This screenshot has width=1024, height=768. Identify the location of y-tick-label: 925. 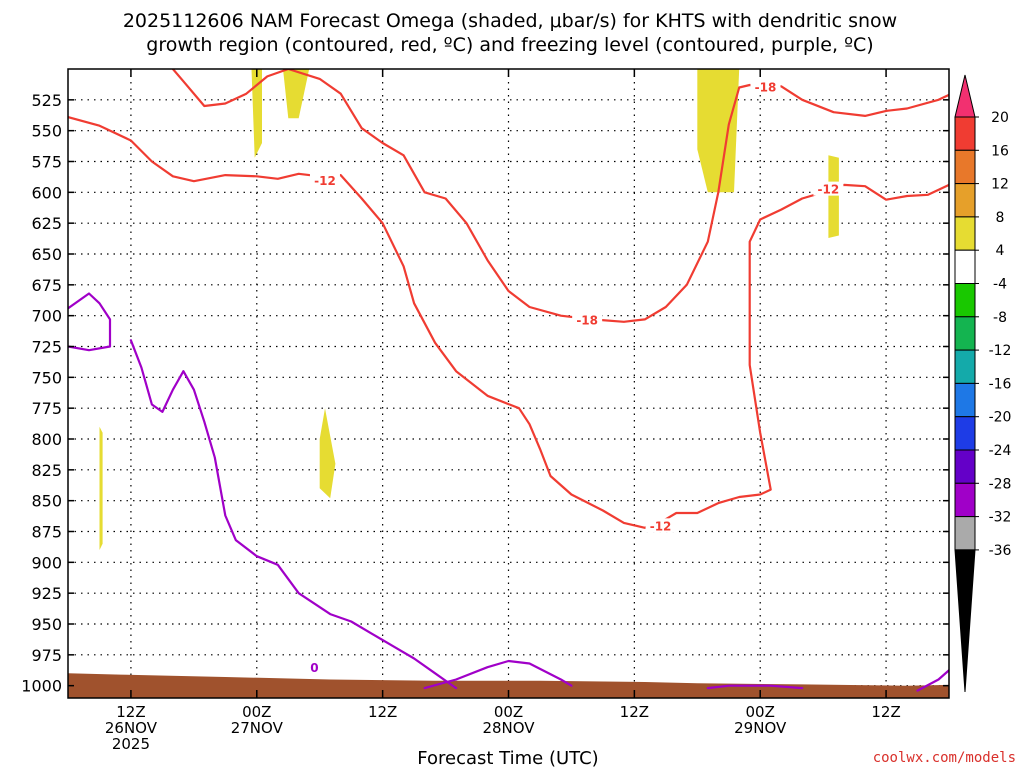
(46, 593).